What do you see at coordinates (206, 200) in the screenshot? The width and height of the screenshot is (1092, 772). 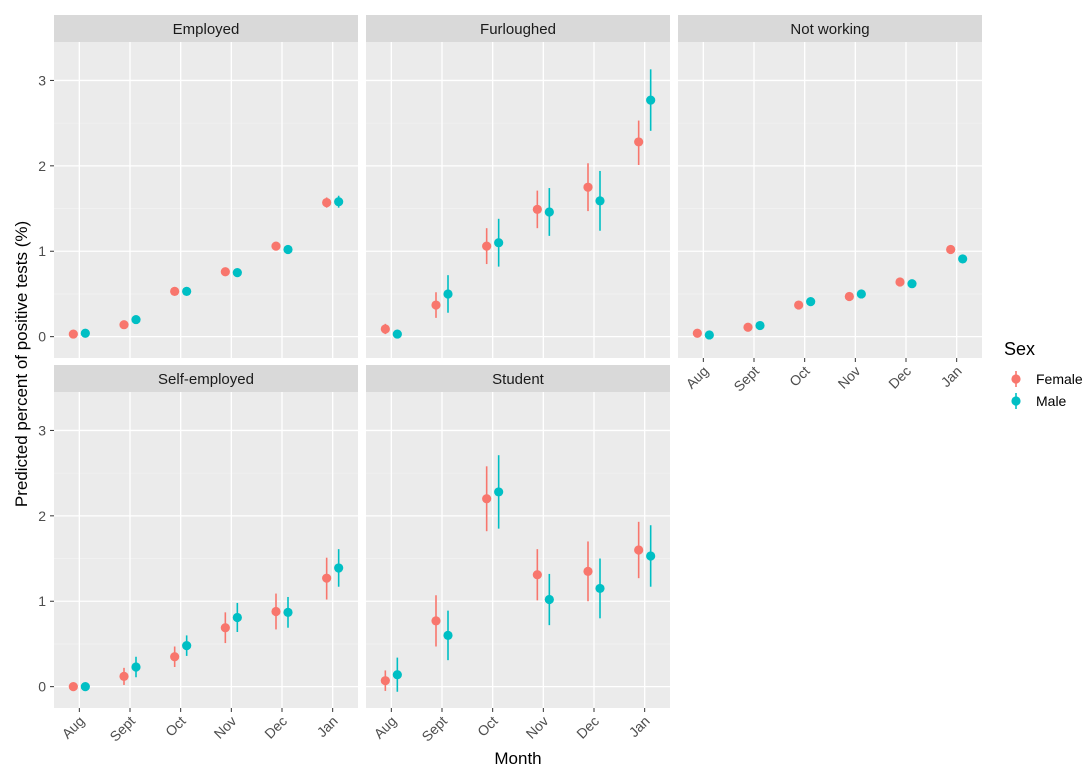 I see `panel-employed` at bounding box center [206, 200].